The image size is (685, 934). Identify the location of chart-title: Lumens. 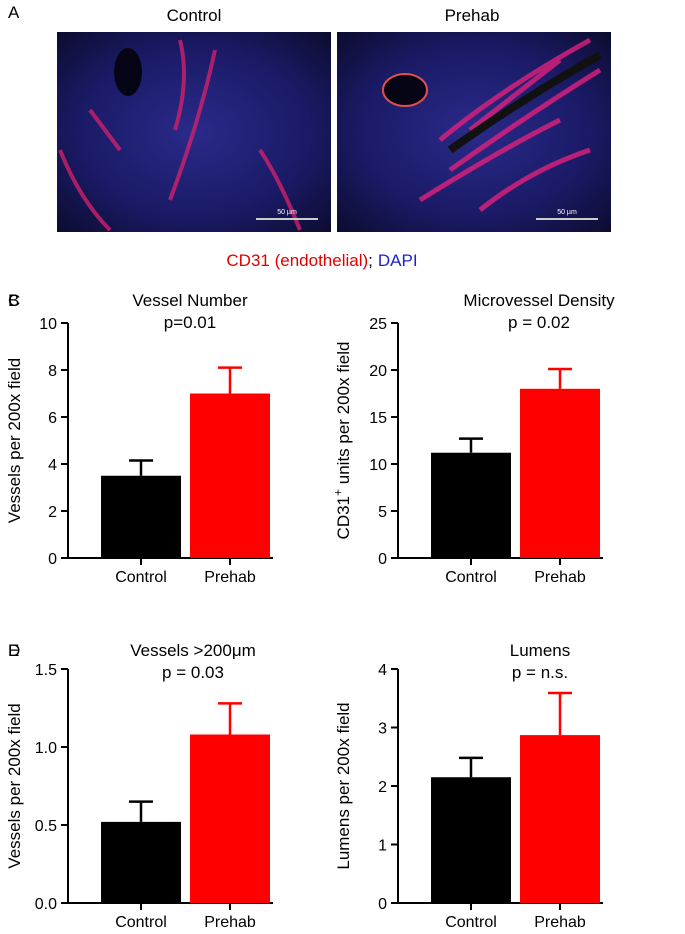
(540, 650).